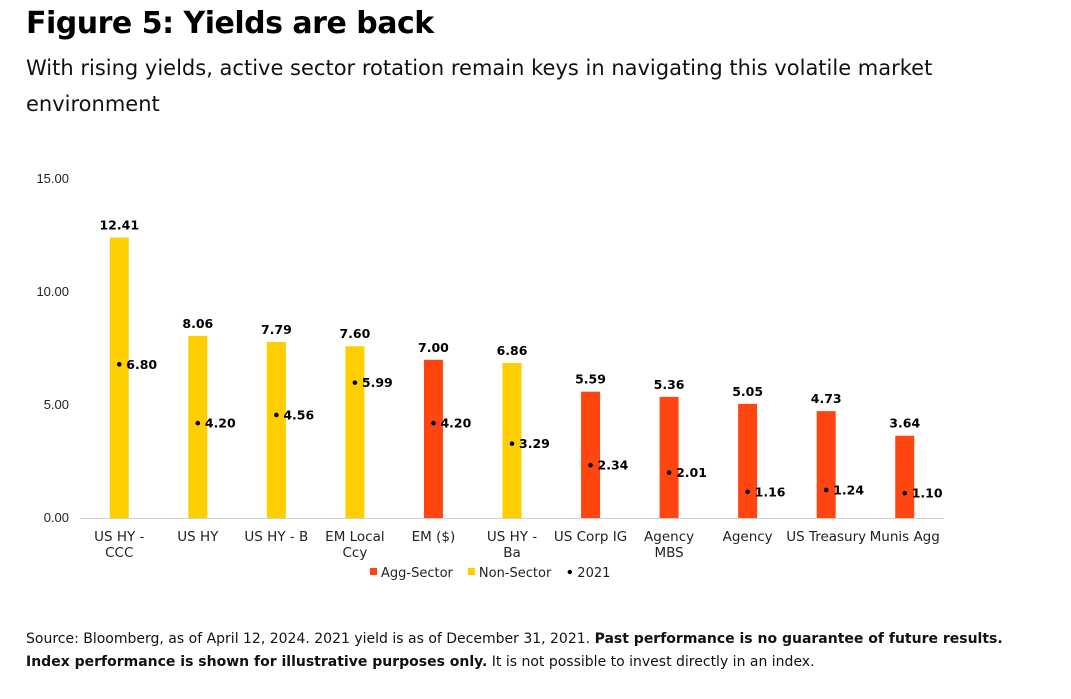  I want to click on y-tick-label: 15.00, so click(52, 178).